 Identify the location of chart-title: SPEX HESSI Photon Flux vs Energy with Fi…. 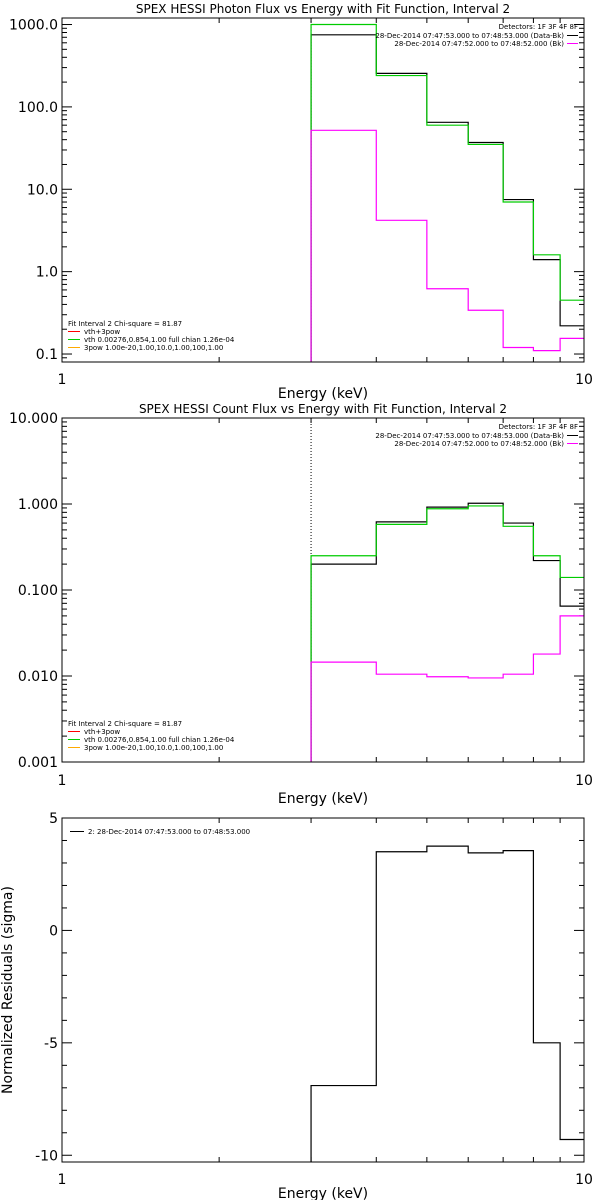
(323, 9).